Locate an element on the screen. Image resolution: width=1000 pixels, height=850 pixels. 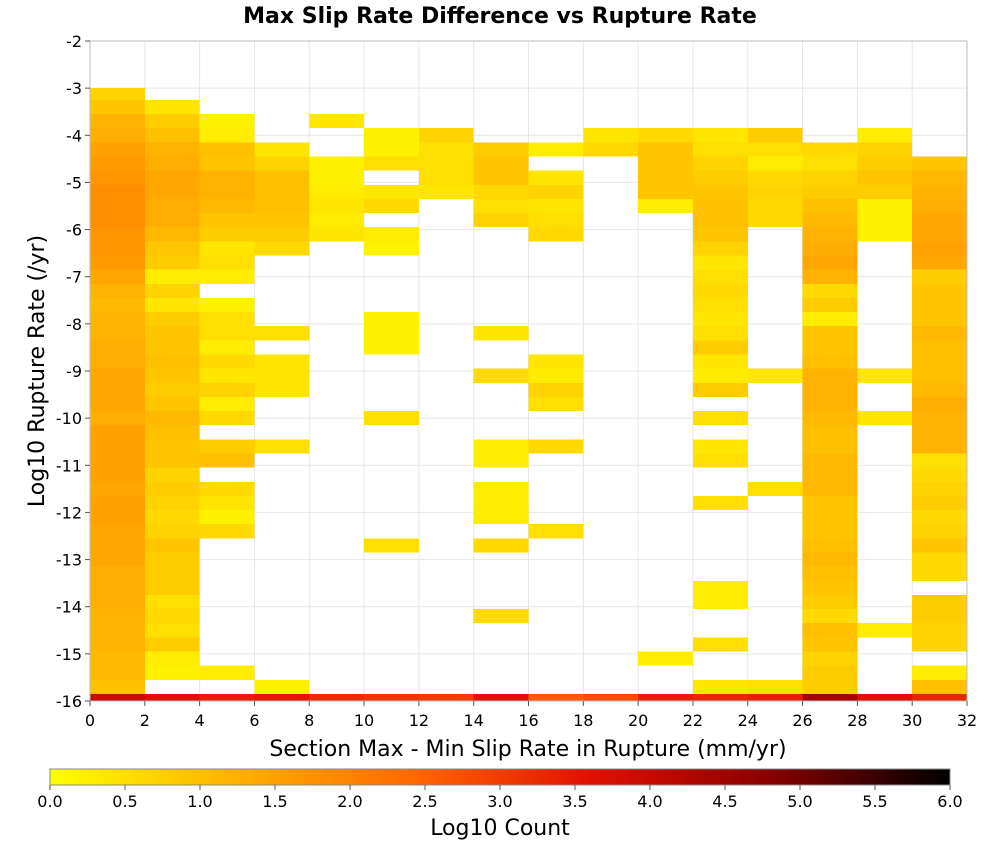
x-tick-label: 10 is located at coordinates (364, 720).